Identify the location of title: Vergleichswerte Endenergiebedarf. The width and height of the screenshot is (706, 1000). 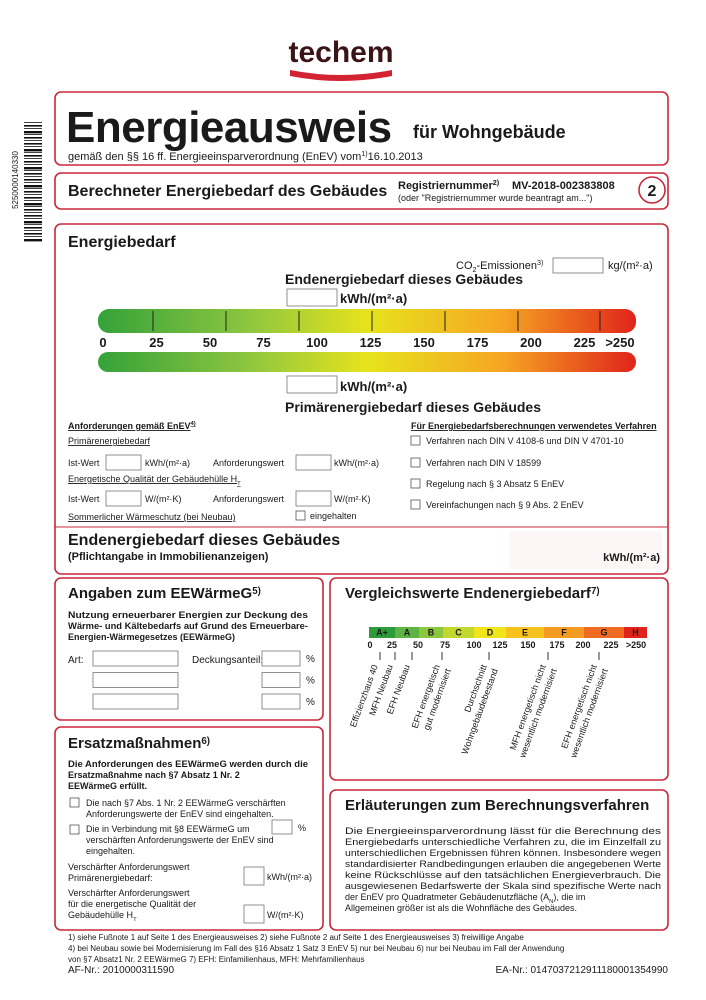
(468, 593).